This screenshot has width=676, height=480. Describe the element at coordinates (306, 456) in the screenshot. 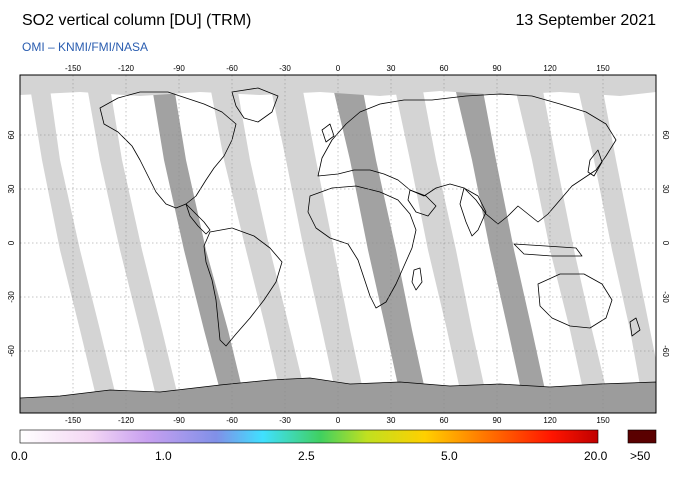

I see `colorbar-label: 2.5` at that location.